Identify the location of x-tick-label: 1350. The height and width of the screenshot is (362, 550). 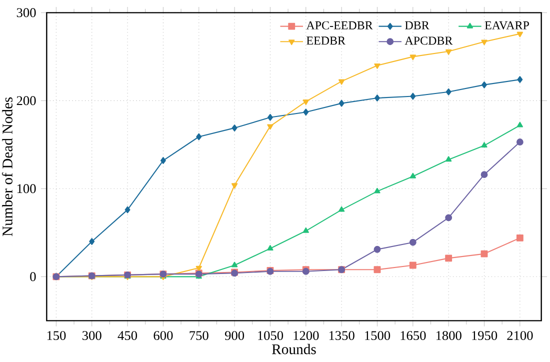
(341, 335).